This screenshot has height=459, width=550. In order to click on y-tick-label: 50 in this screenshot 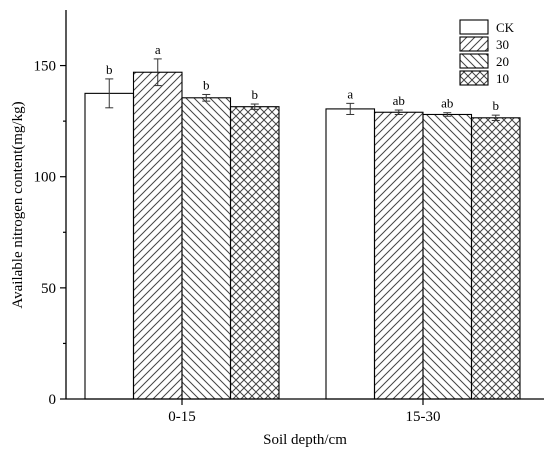, I will do `click(48, 289)`.